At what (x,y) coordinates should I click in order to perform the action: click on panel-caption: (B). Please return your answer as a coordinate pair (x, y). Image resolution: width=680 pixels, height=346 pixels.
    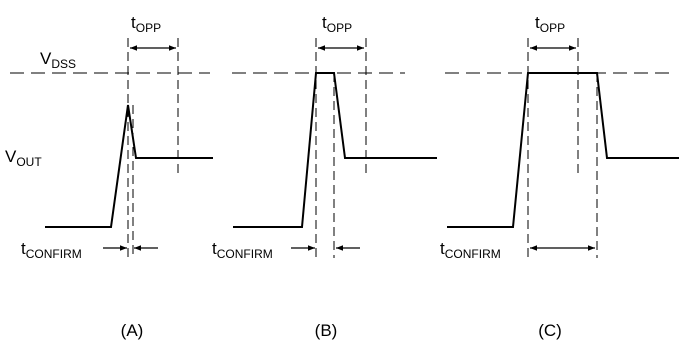
    Looking at the image, I should click on (326, 330).